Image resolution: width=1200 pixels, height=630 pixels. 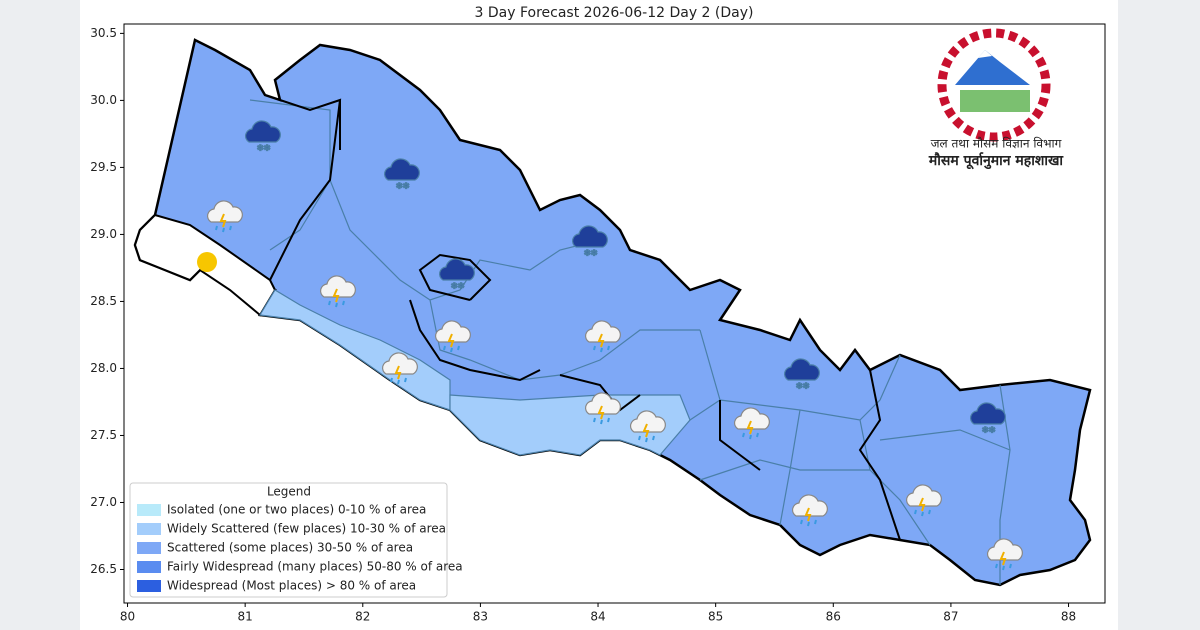 I want to click on y-tick-label: 27.0, so click(x=103, y=502).